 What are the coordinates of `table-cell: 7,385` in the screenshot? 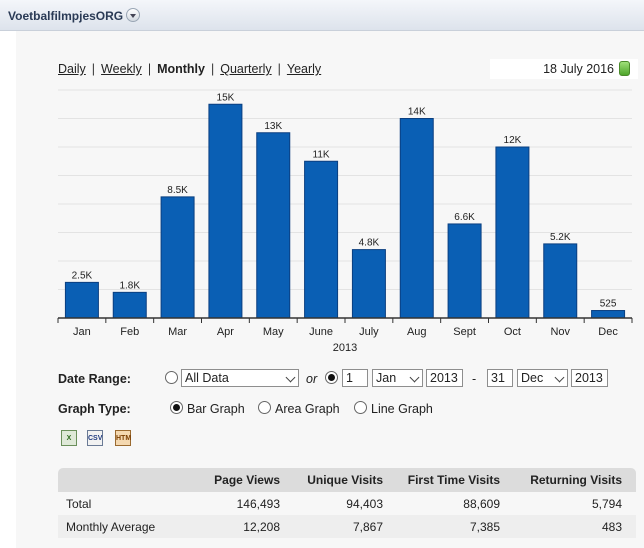 It's located at (484, 527).